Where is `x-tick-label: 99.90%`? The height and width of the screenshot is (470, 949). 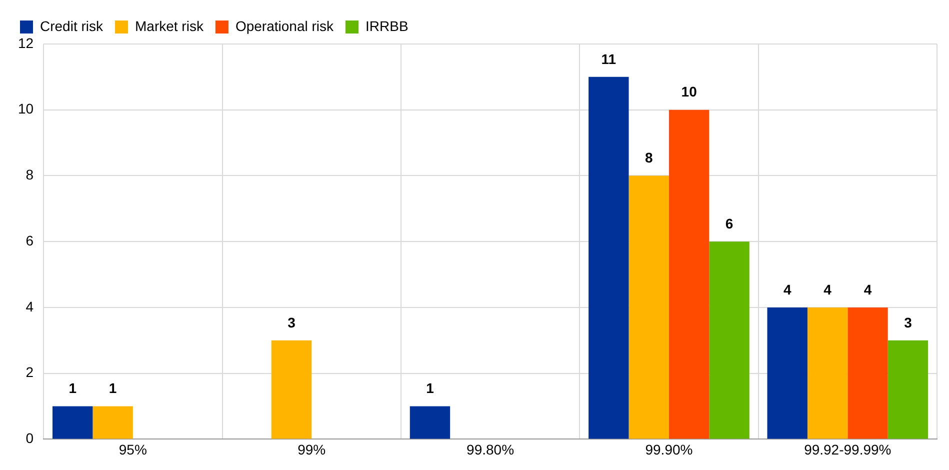
x-tick-label: 99.90% is located at coordinates (669, 449).